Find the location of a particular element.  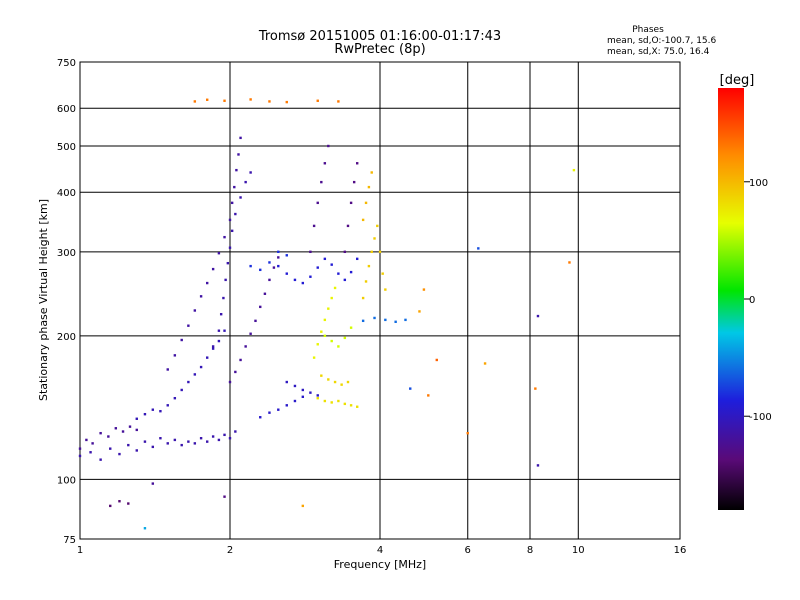

colorbar-label: [deg] is located at coordinates (737, 80).